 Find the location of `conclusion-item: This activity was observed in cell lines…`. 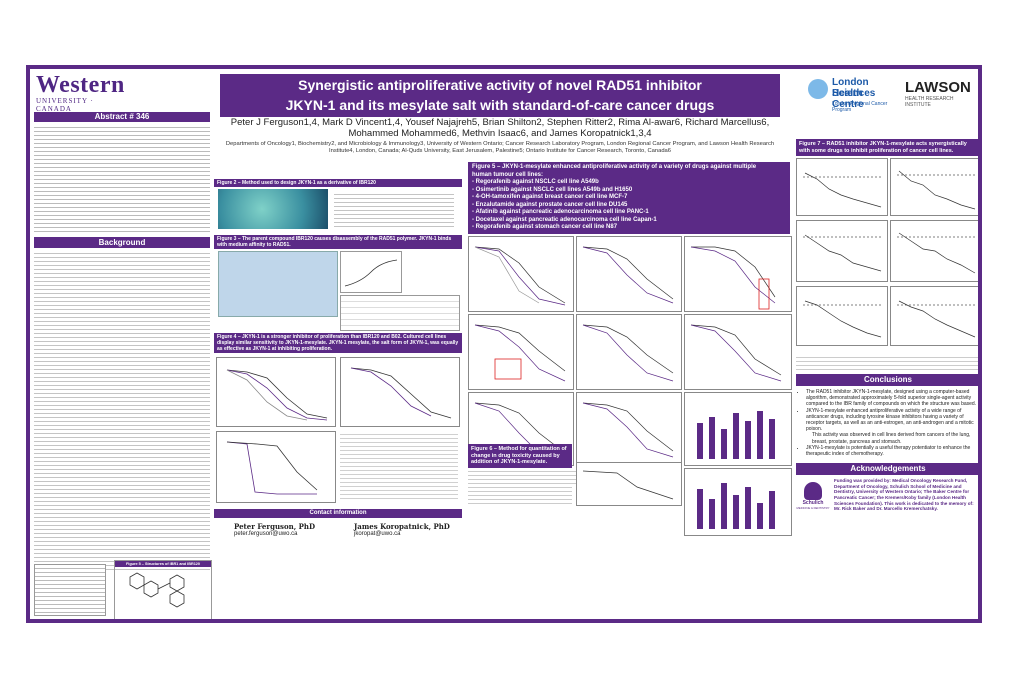

conclusion-item: This activity was observed in cell lines… is located at coordinates (891, 438).